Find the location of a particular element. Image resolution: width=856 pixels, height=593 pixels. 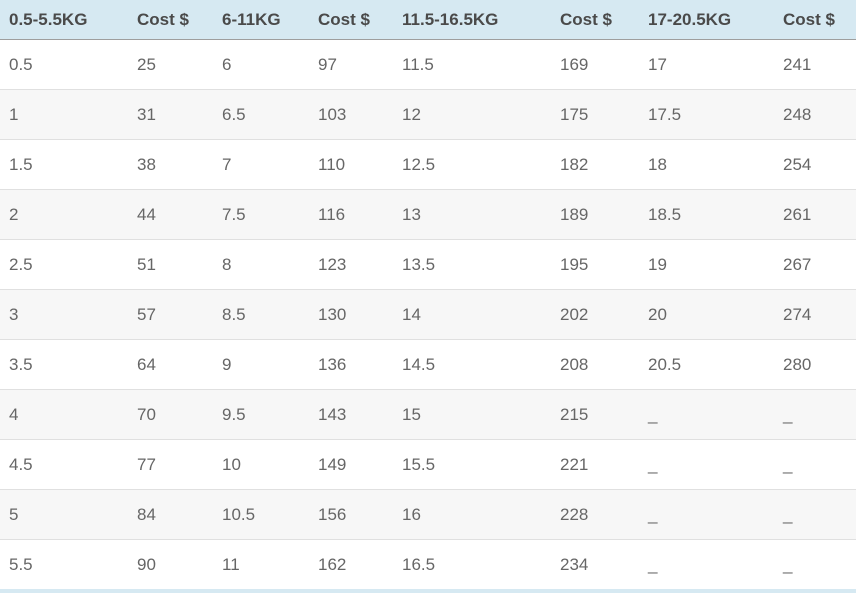

table-cell: 18.5 is located at coordinates (706, 214).